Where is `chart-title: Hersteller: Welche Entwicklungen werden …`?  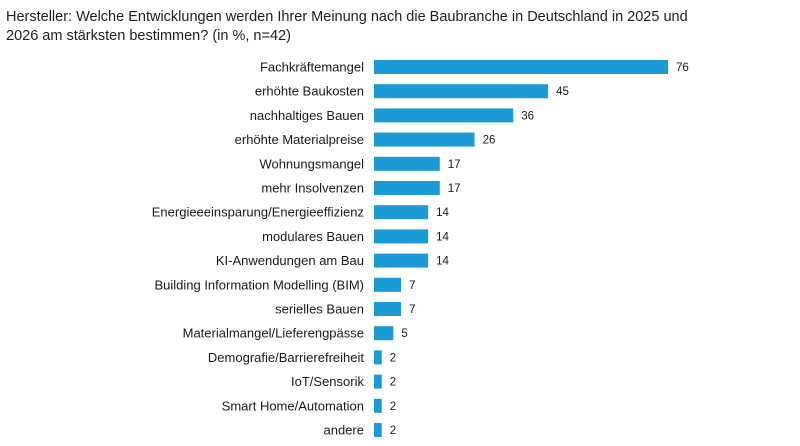
chart-title: Hersteller: Welche Entwicklungen werden … is located at coordinates (347, 26).